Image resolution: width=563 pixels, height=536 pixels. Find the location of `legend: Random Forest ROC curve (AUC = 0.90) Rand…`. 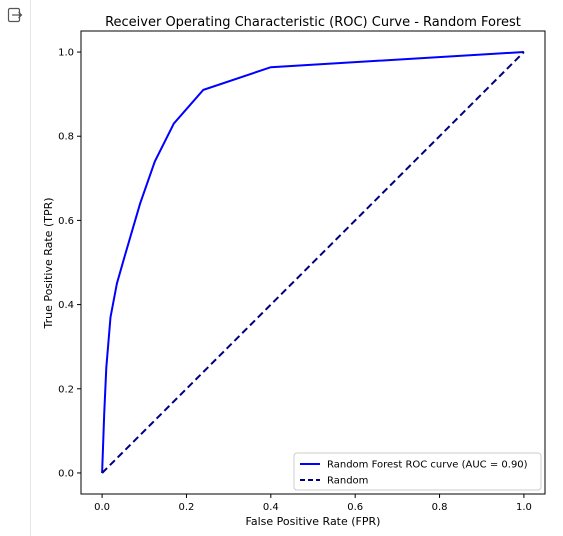

legend: Random Forest ROC curve (AUC = 0.90) Rand… is located at coordinates (417, 471).